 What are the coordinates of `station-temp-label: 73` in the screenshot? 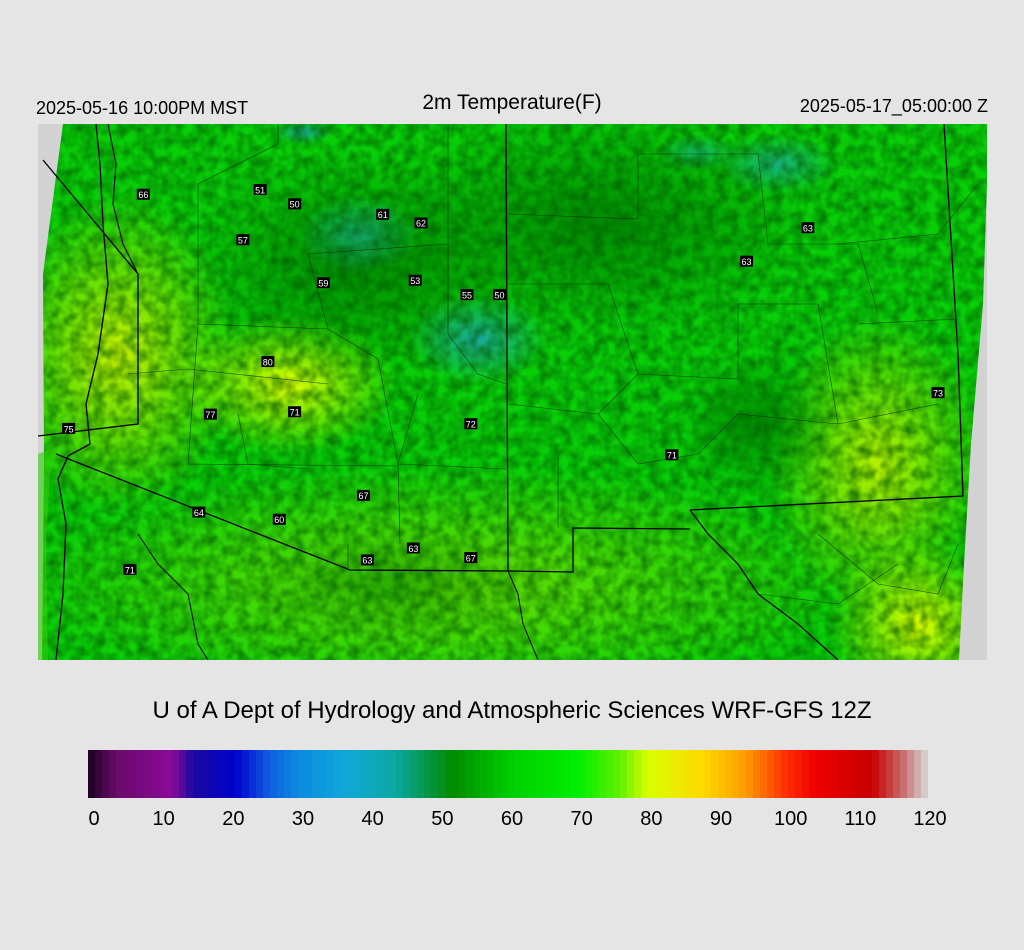 It's located at (938, 393).